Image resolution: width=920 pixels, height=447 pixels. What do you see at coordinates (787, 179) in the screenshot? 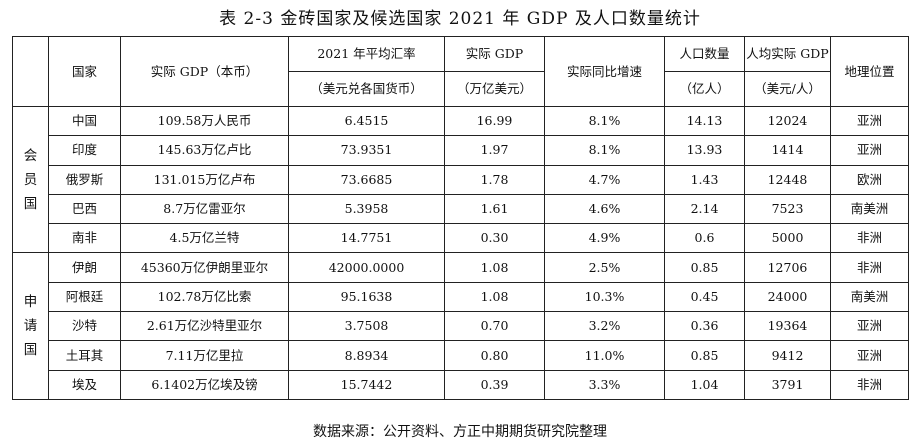
I see `per-capita-cell: 12448` at bounding box center [787, 179].